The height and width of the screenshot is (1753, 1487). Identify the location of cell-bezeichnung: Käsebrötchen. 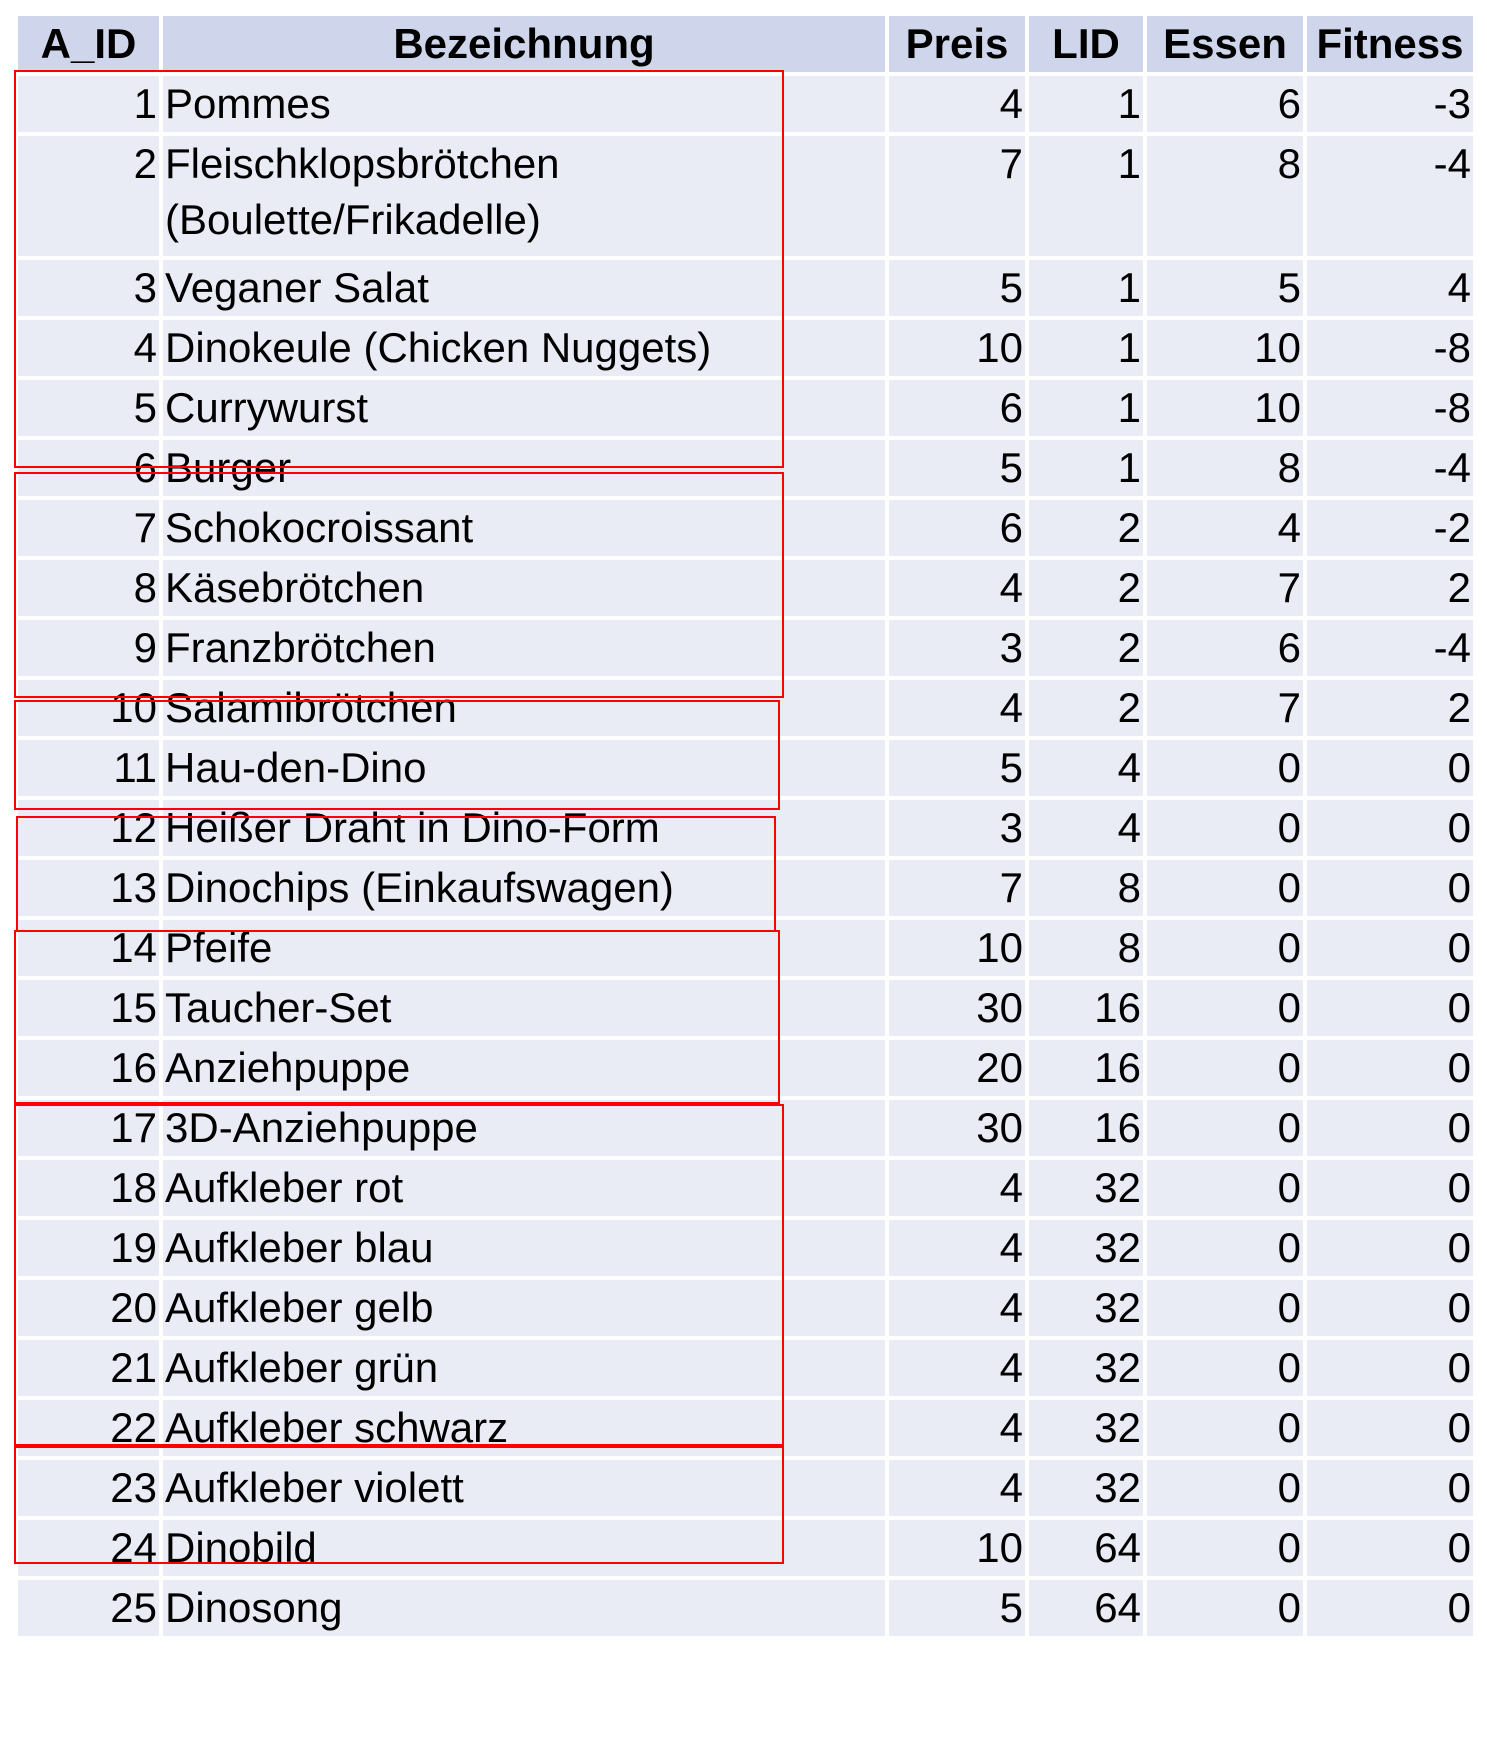
(524, 588).